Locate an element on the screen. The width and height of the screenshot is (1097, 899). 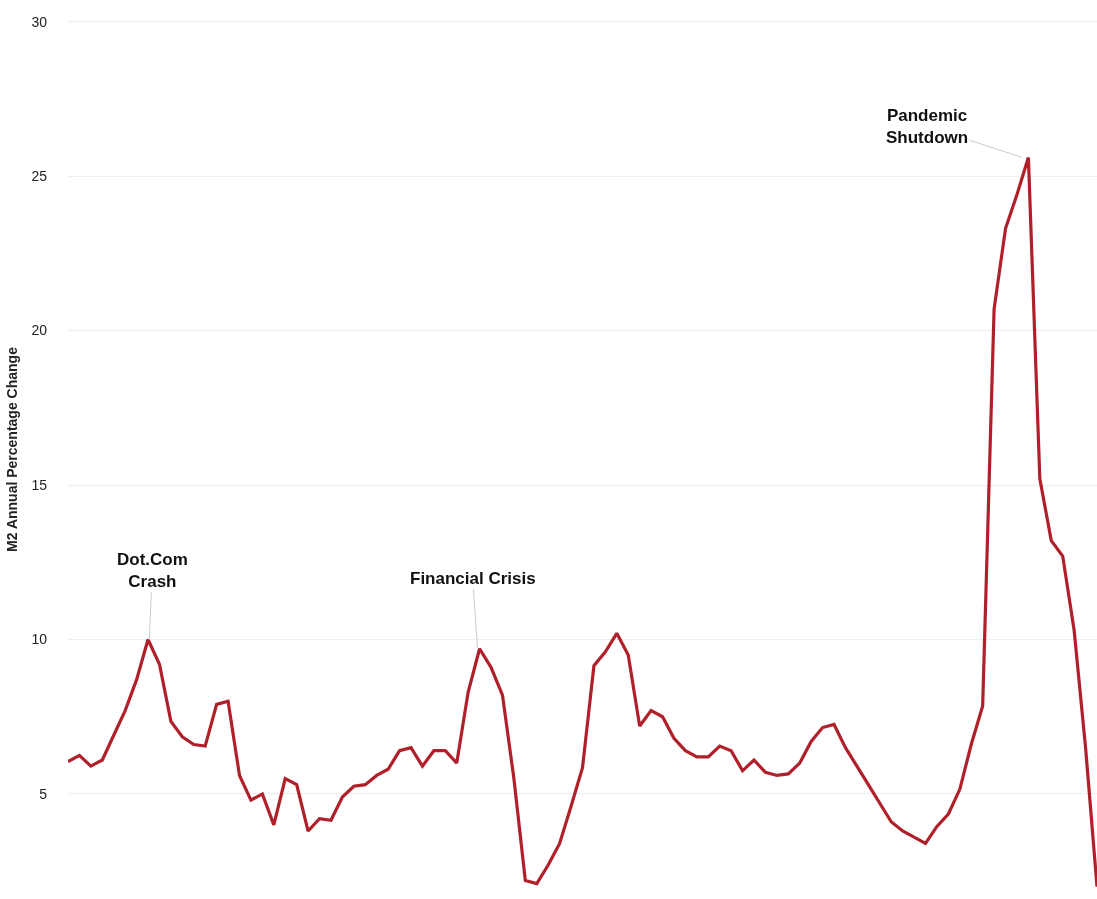
y-tick-label: 15 is located at coordinates (39, 484).